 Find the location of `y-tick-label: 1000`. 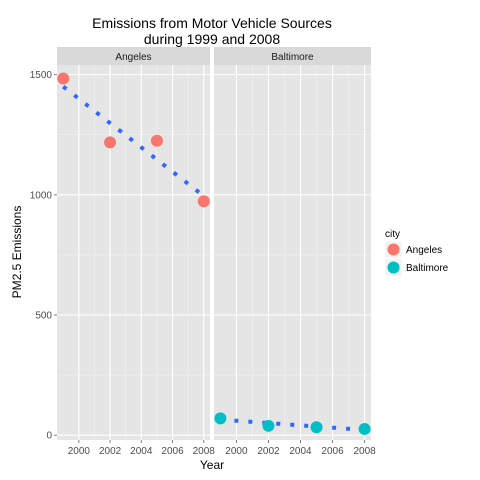

y-tick-label: 1000 is located at coordinates (41, 195).